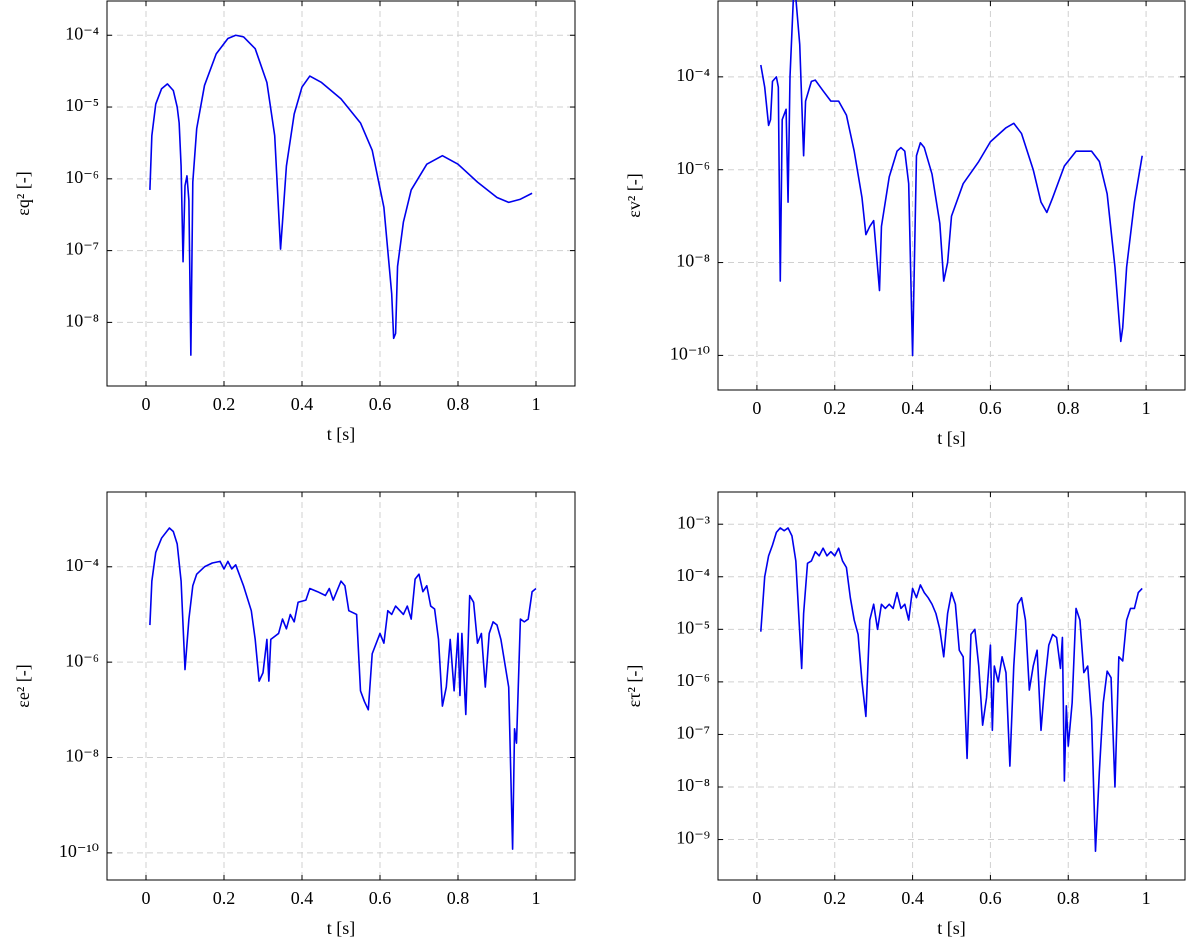 This screenshot has height=951, width=1195. I want to click on y-axis-label: εv² [-], so click(634, 195).